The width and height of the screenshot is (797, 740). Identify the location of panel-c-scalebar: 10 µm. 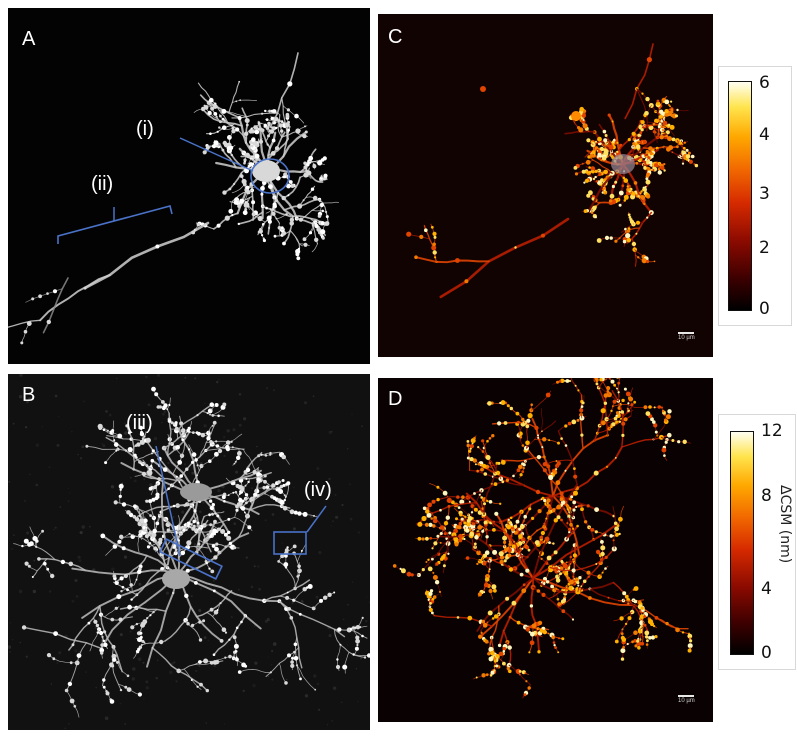
(686, 336).